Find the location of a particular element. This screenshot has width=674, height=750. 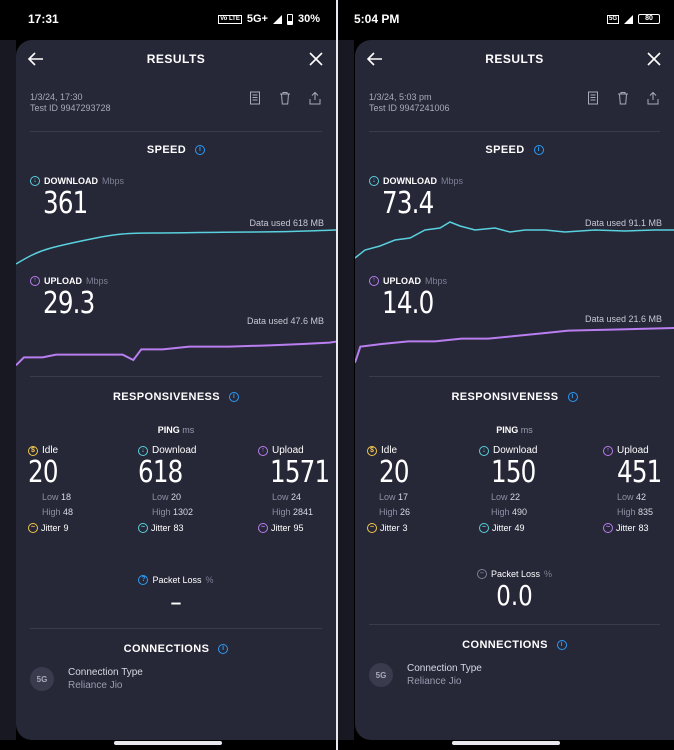

responsiveness-title: RESPONSIVENESS i is located at coordinates (514, 397).